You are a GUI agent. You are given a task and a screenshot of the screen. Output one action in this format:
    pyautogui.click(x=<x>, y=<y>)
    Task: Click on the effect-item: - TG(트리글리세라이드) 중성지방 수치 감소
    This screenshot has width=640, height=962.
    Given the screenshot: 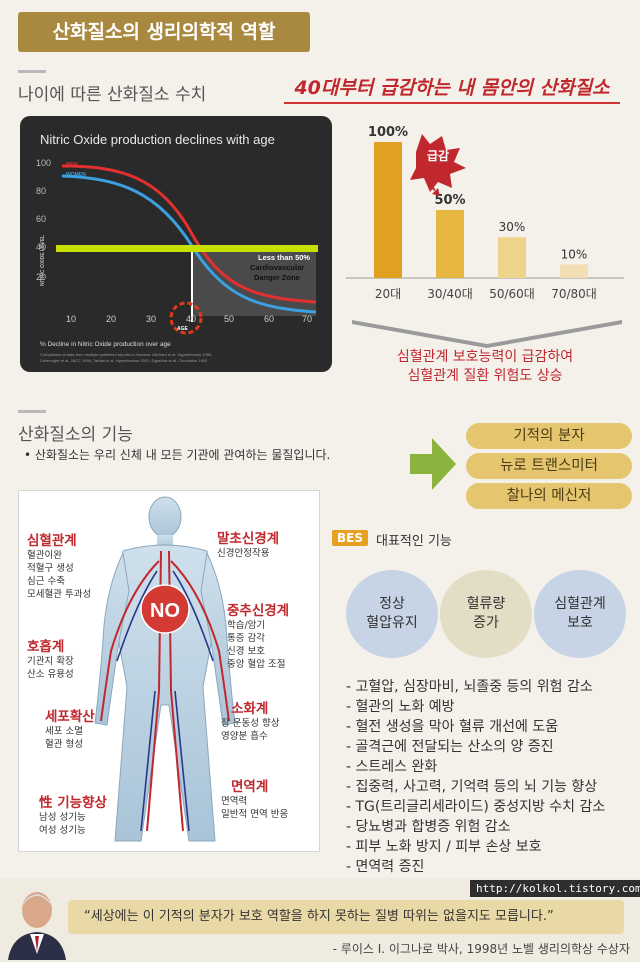 What is the action you would take?
    pyautogui.click(x=476, y=807)
    